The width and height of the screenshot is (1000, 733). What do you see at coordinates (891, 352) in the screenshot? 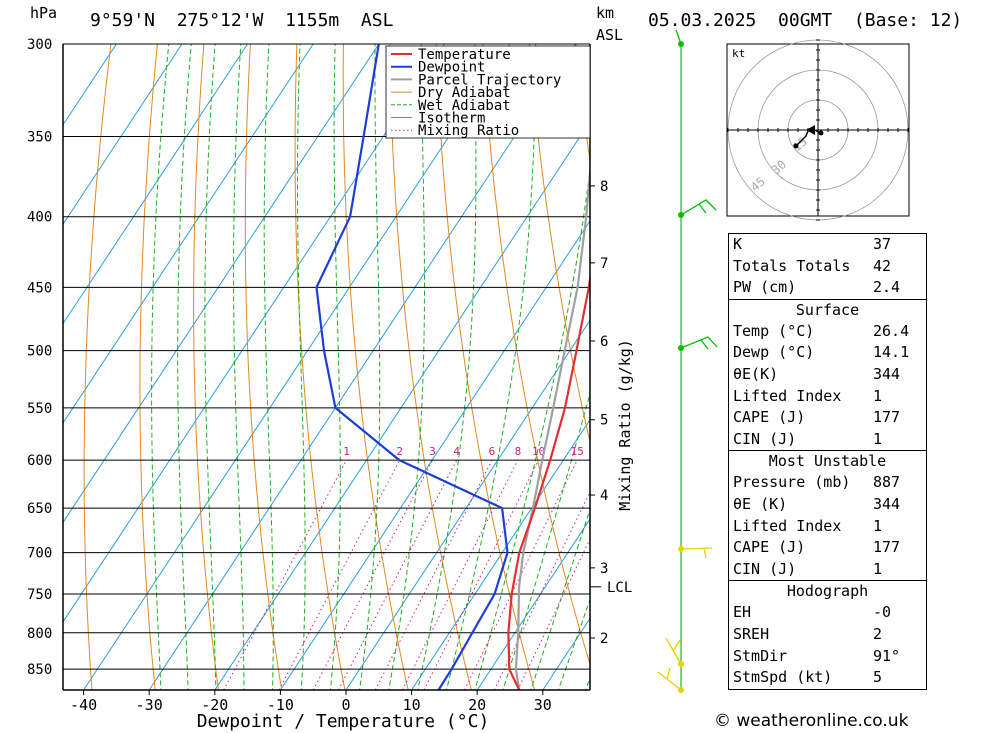
I see `index-value: 14.1` at bounding box center [891, 352].